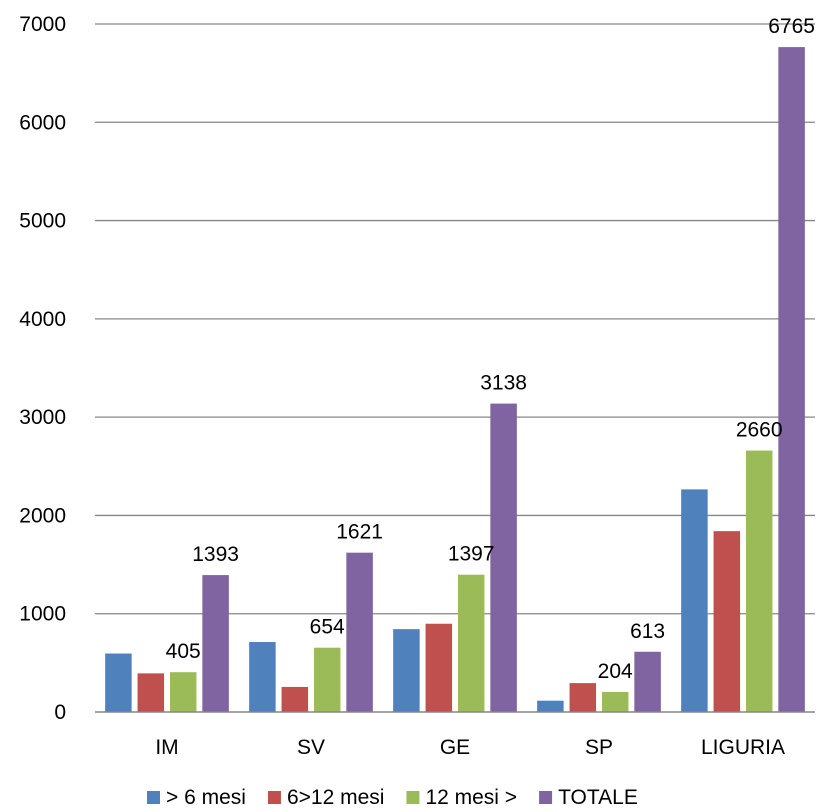 This screenshot has height=812, width=821. Describe the element at coordinates (42, 122) in the screenshot. I see `y-tick-label: 6000` at that location.